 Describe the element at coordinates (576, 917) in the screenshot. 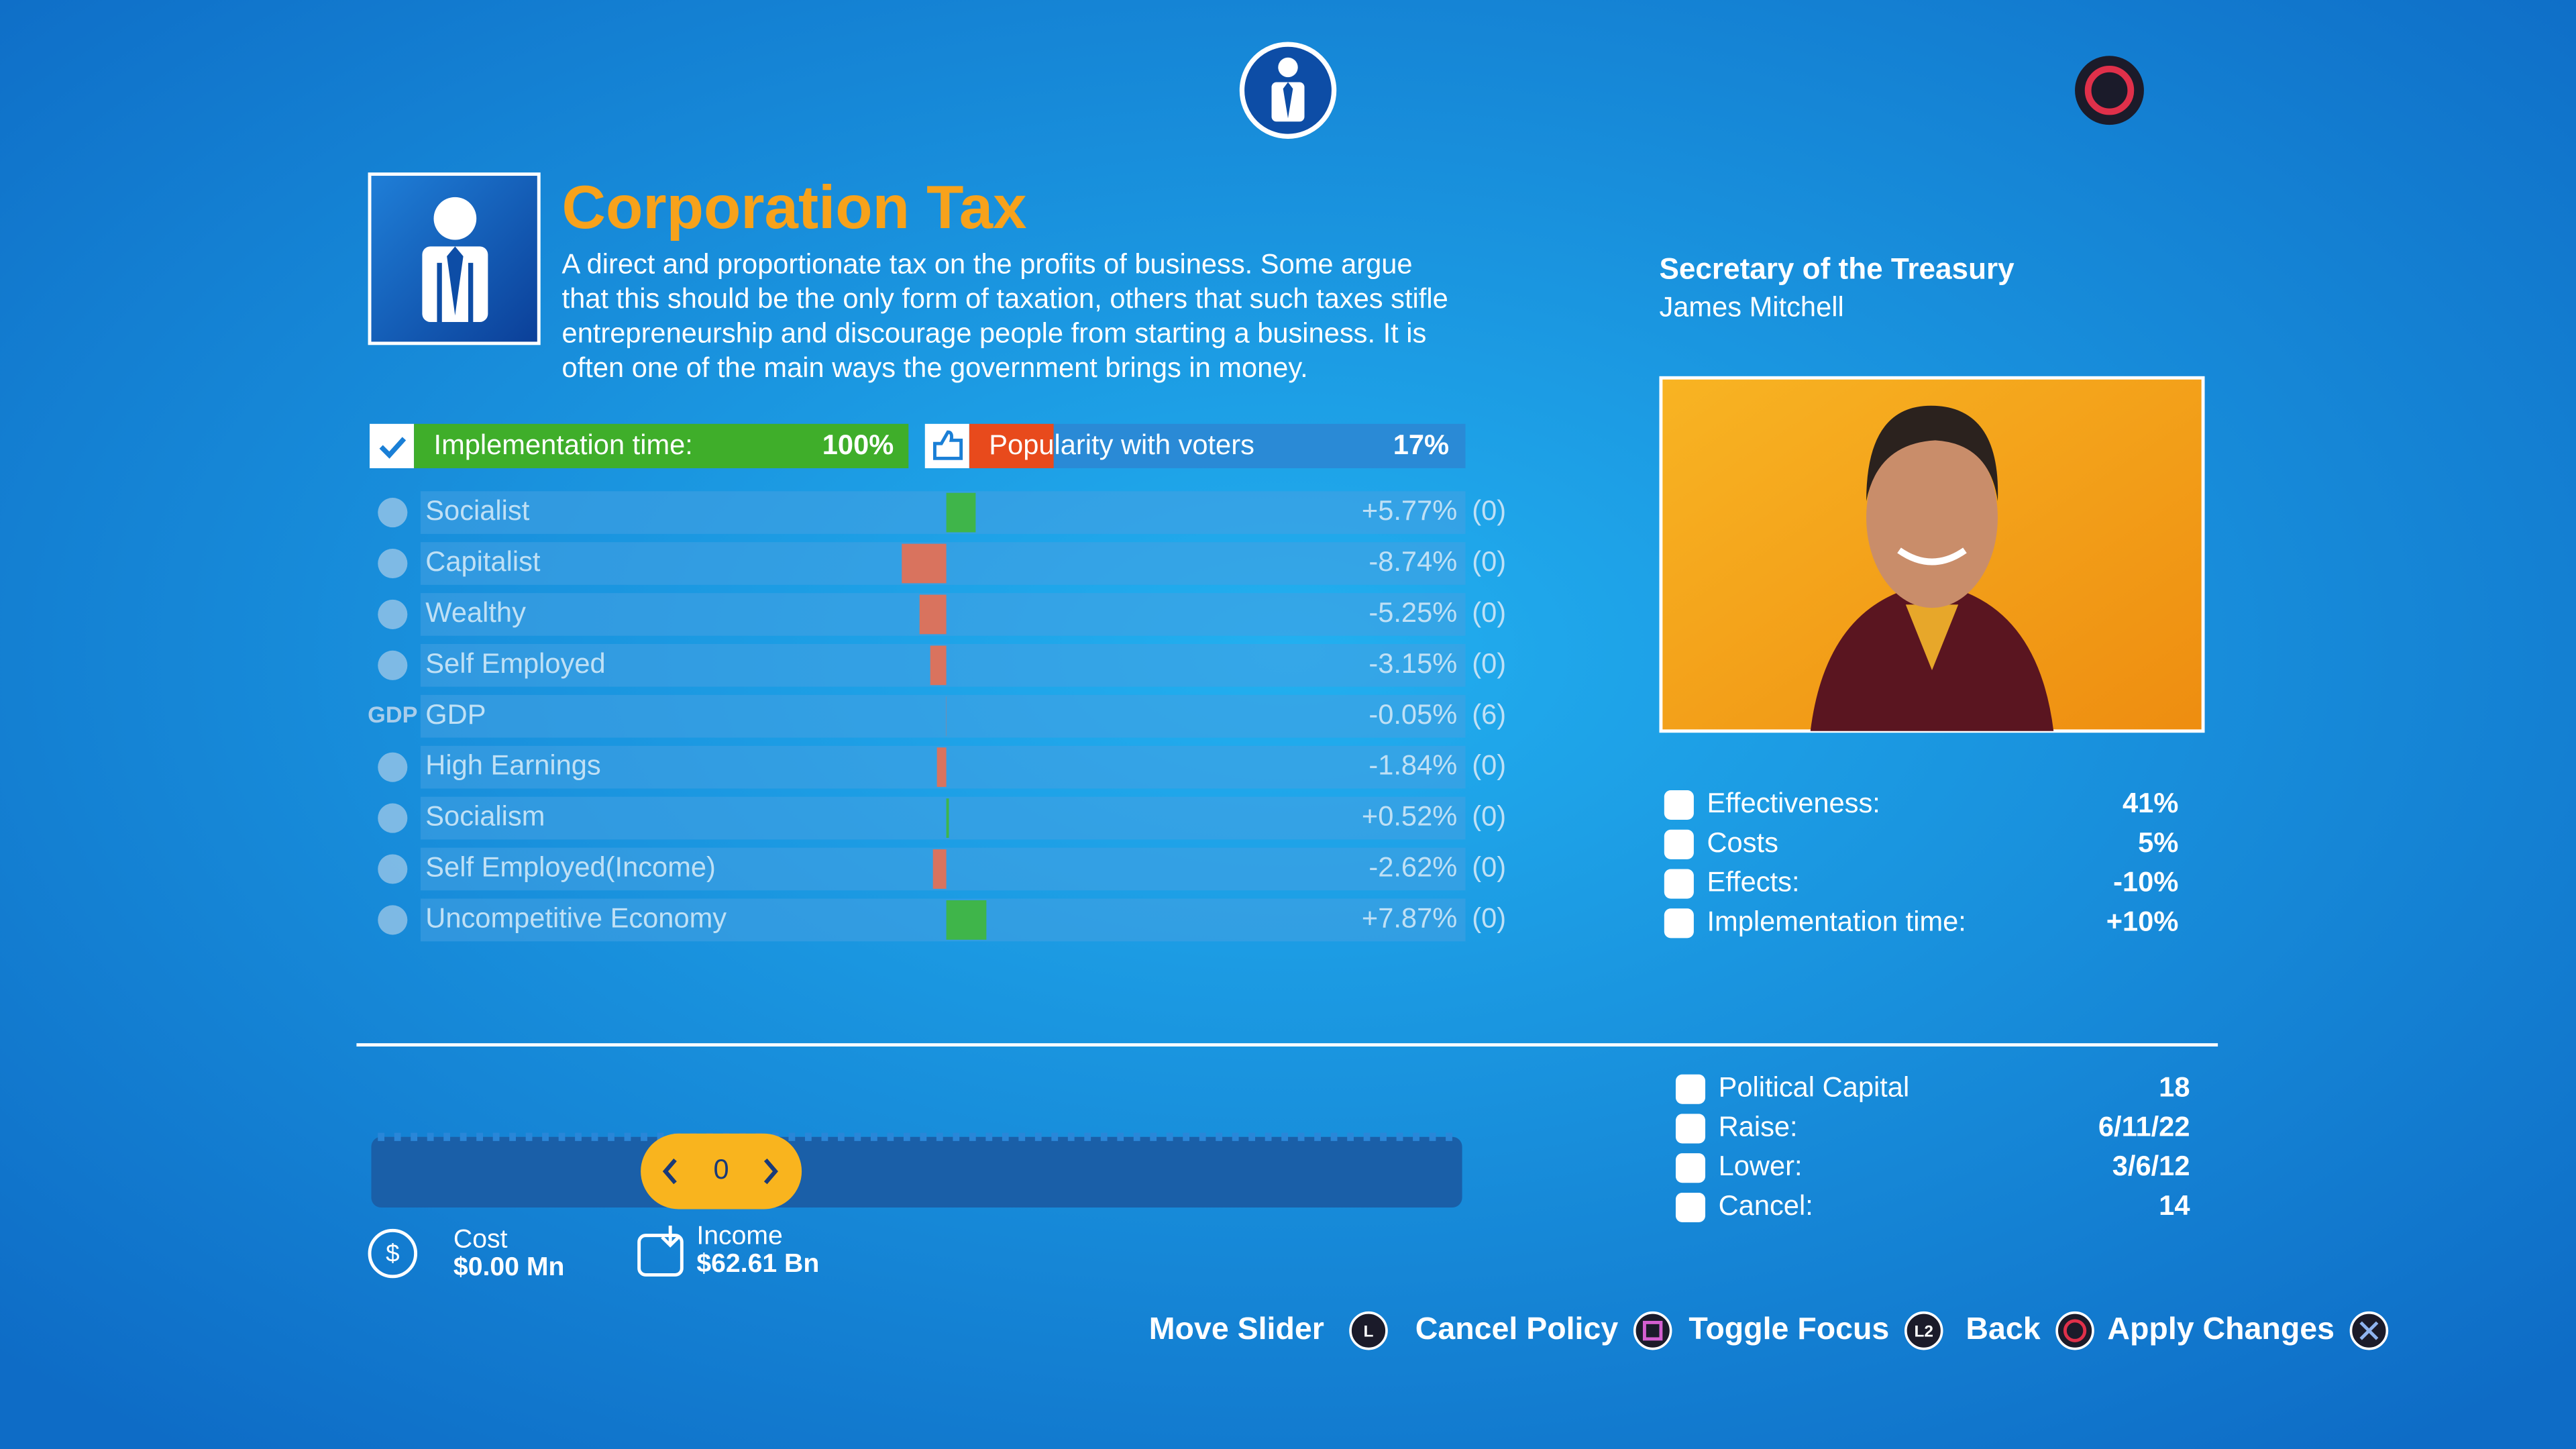

I see `effect-name: Uncompetitive Economy` at that location.